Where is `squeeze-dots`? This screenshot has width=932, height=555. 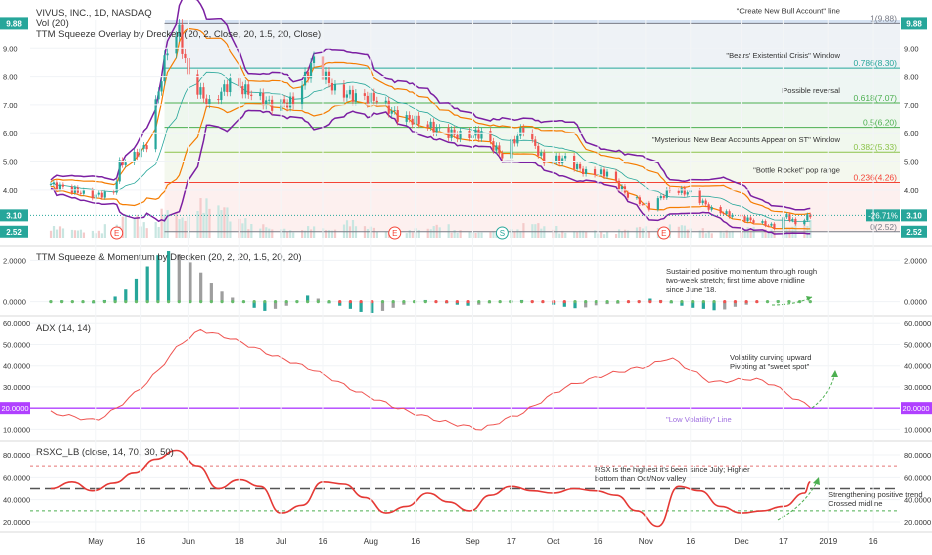
squeeze-dots is located at coordinates (430, 302).